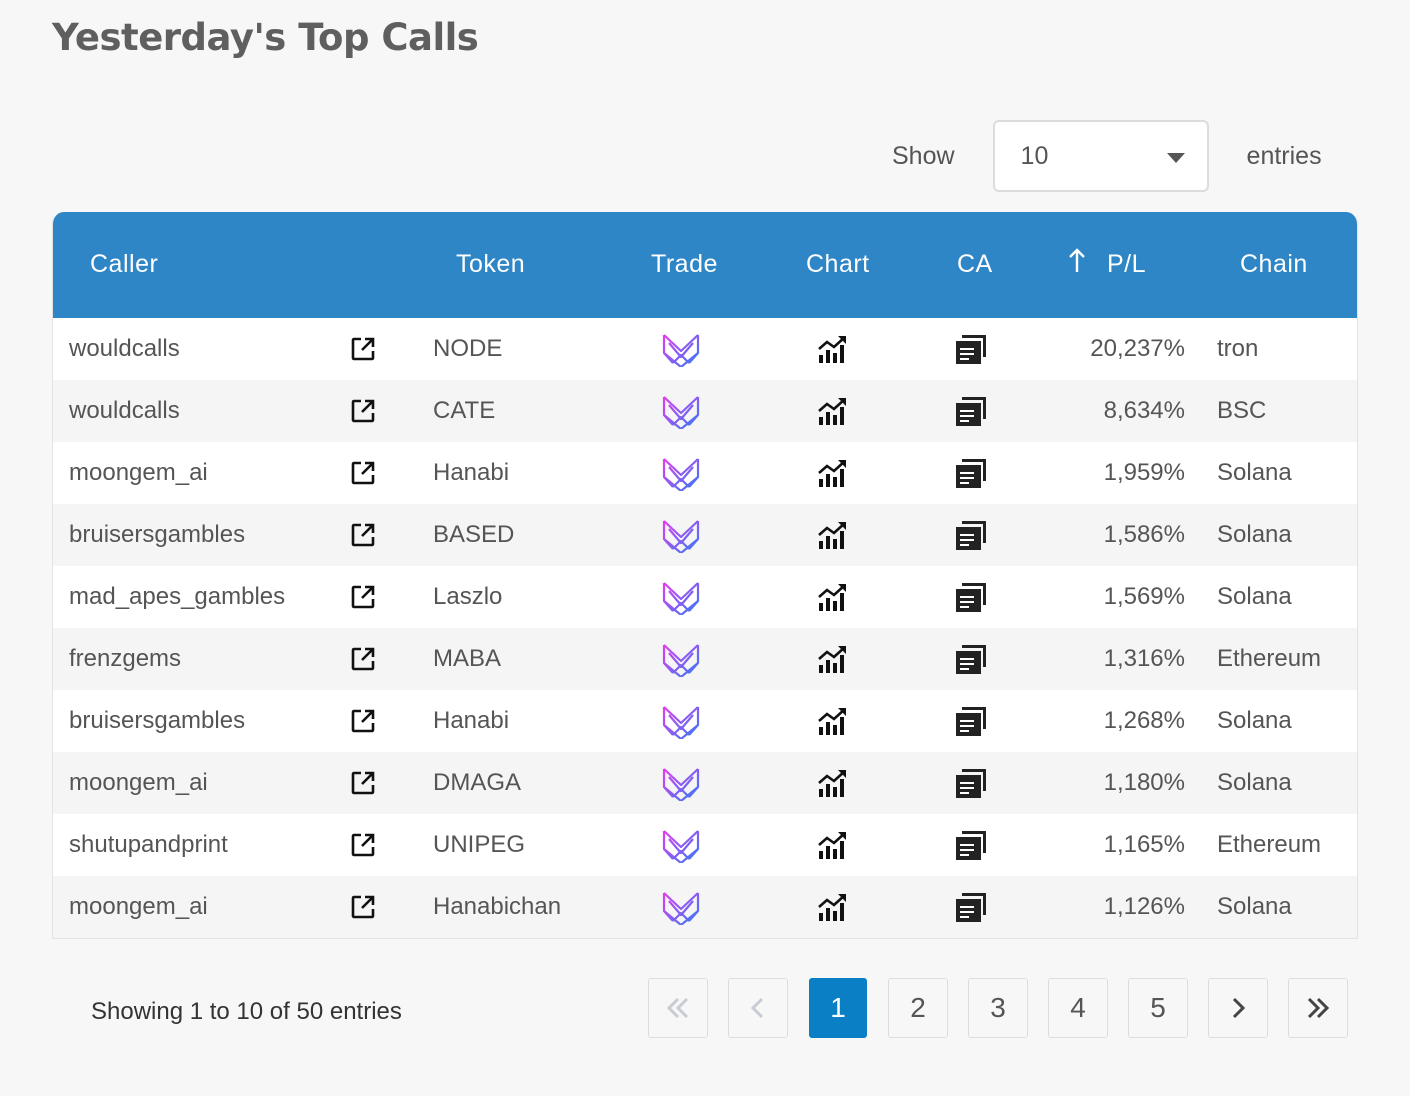 This screenshot has width=1410, height=1096. Describe the element at coordinates (125, 658) in the screenshot. I see `caller-name: frenzgems` at that location.